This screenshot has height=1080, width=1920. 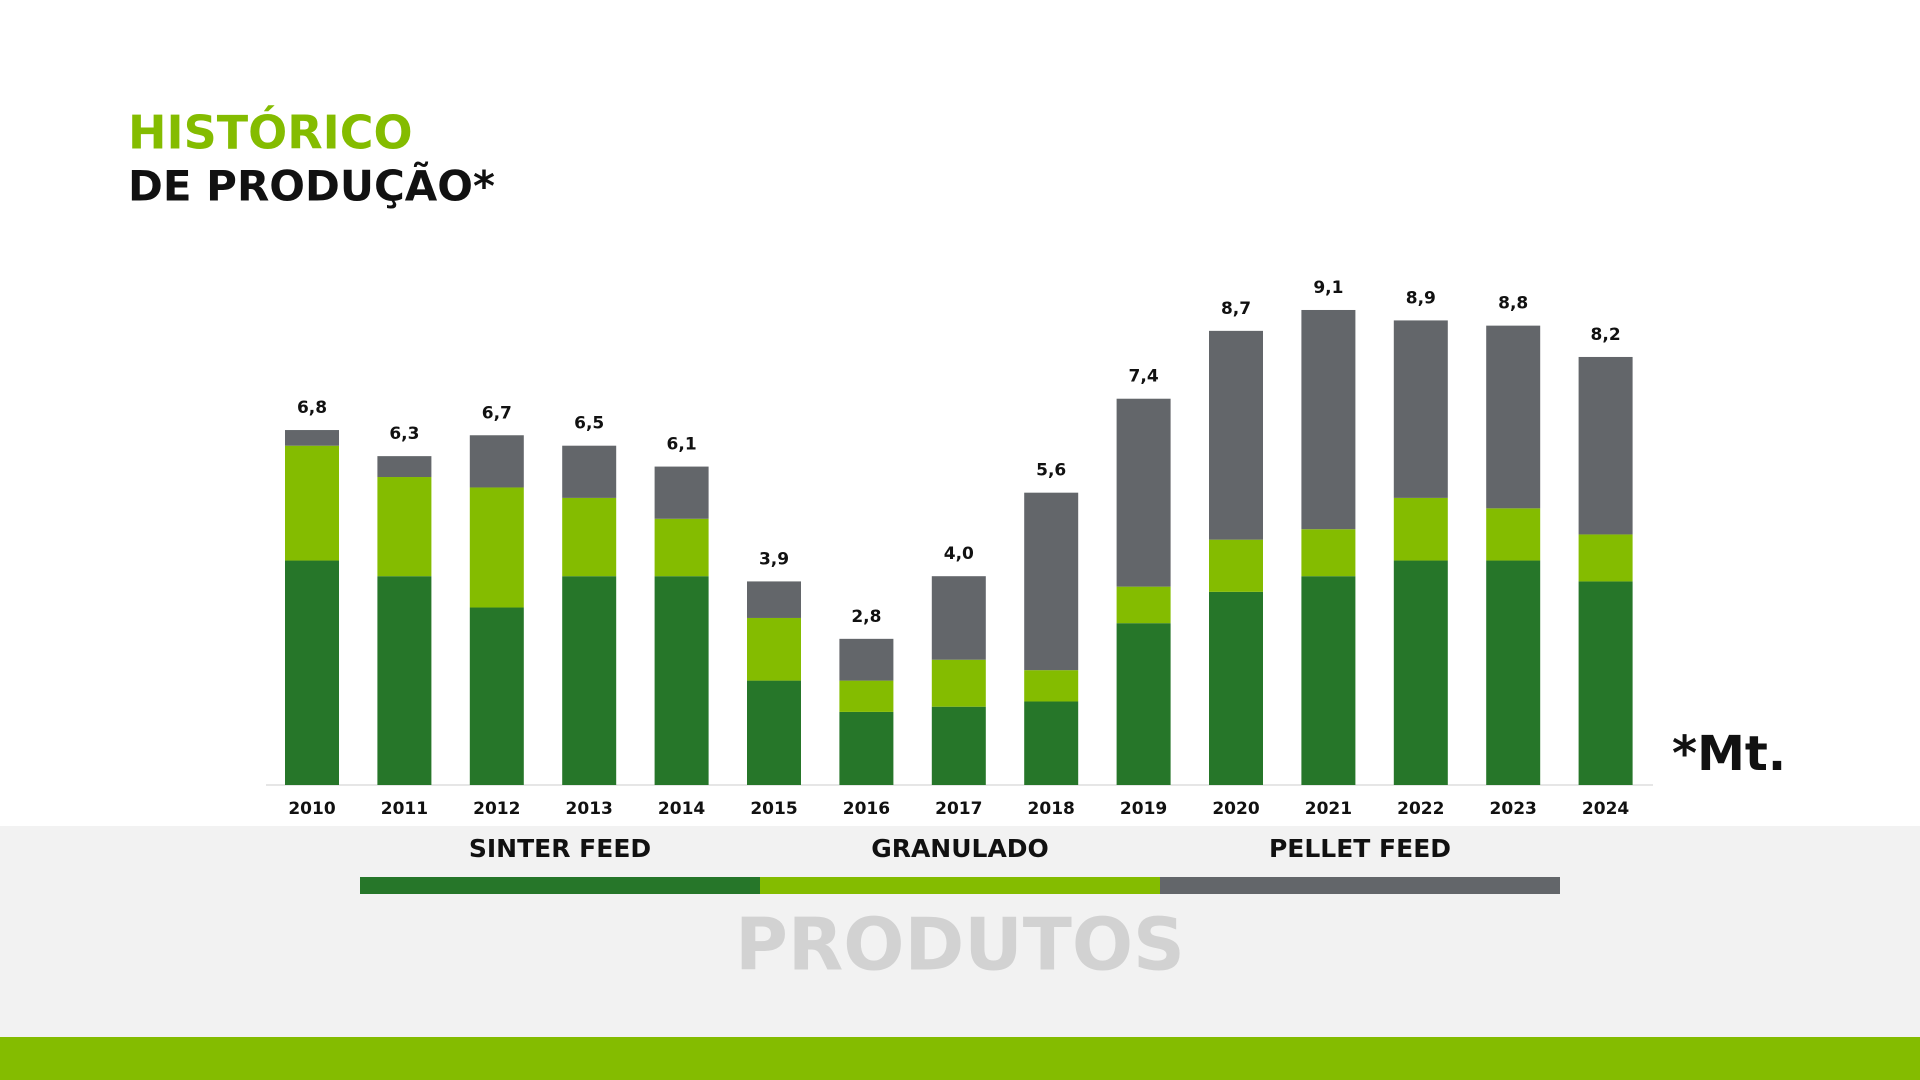 I want to click on unit-note: *Mt., so click(x=1729, y=754).